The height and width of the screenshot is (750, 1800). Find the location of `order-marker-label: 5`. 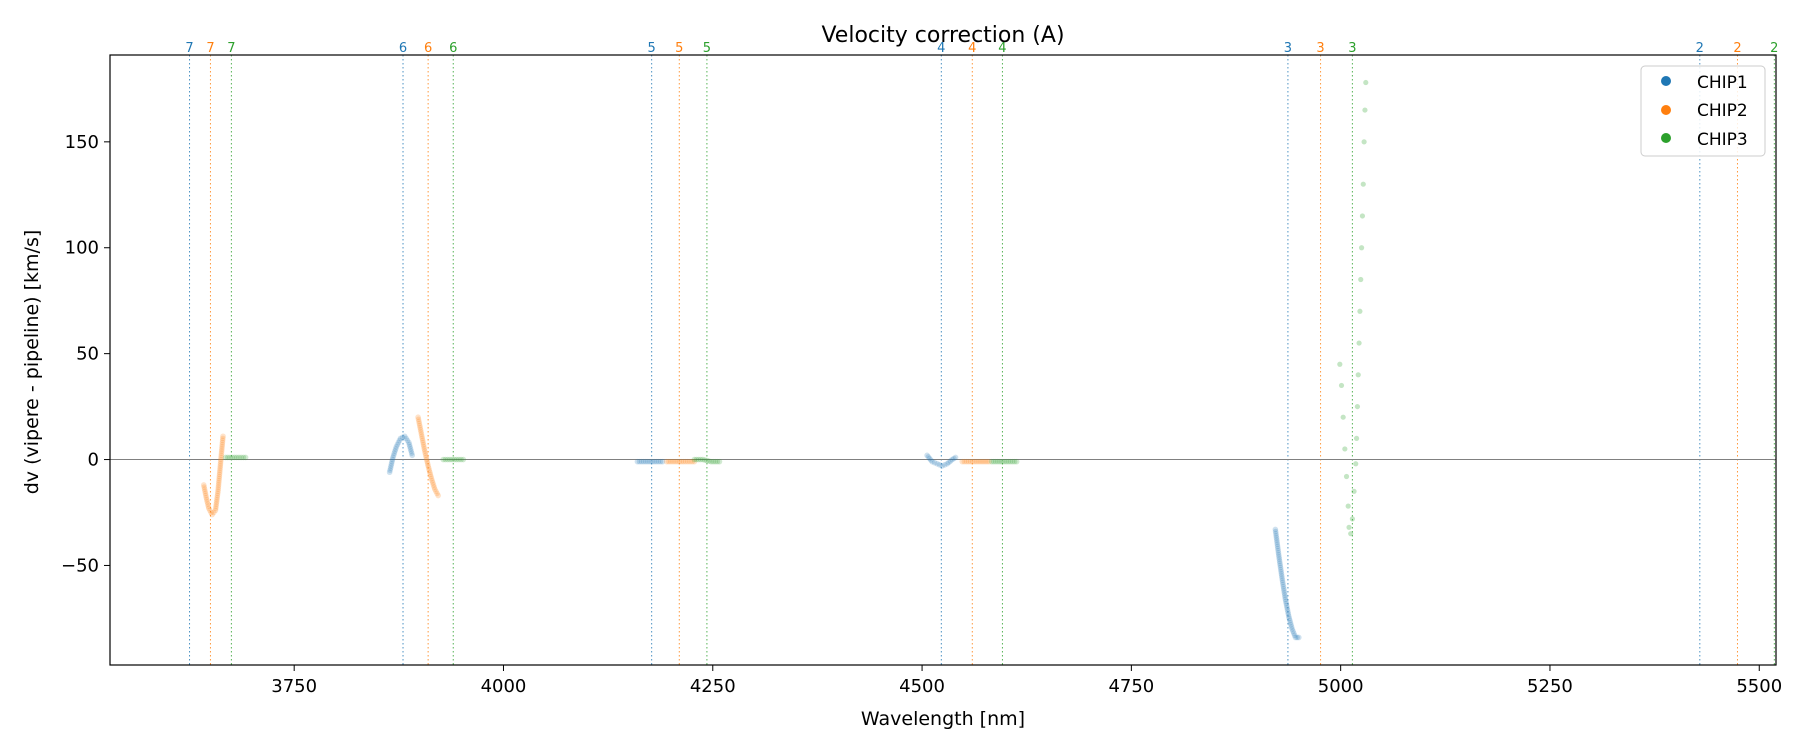

order-marker-label: 5 is located at coordinates (707, 48).